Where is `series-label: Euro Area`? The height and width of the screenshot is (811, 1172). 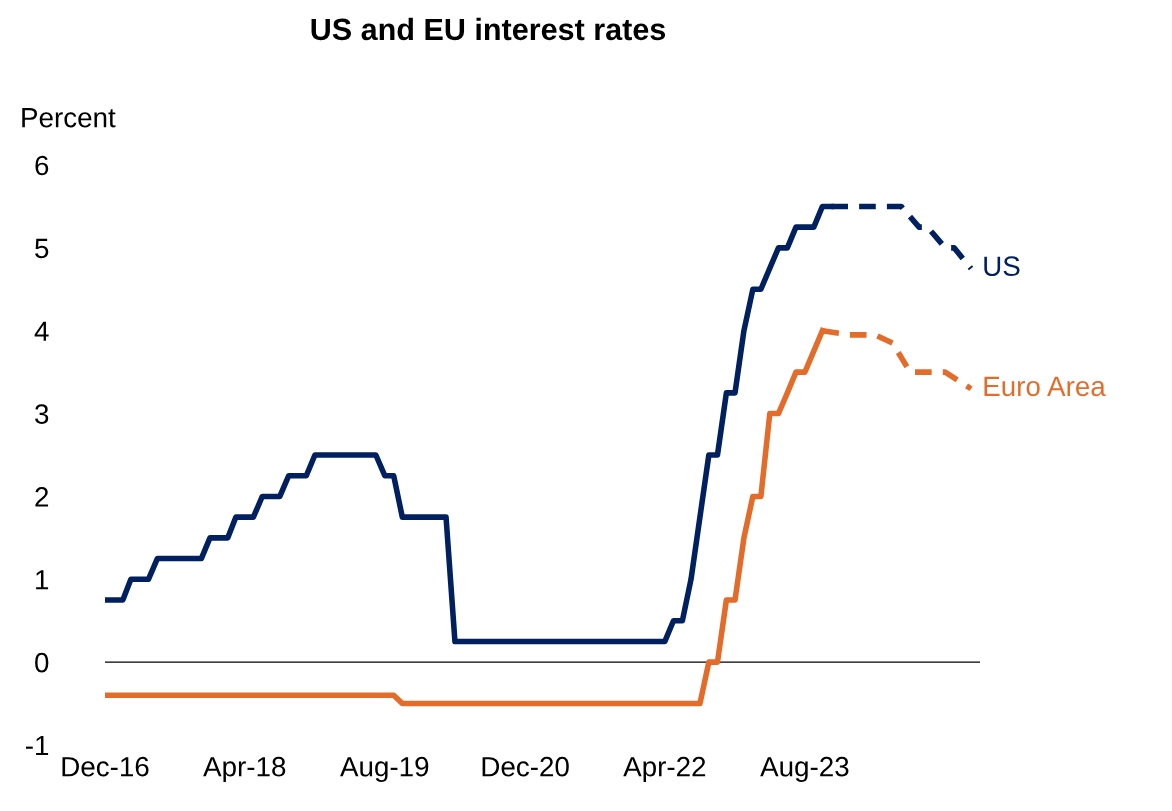 series-label: Euro Area is located at coordinates (1045, 386).